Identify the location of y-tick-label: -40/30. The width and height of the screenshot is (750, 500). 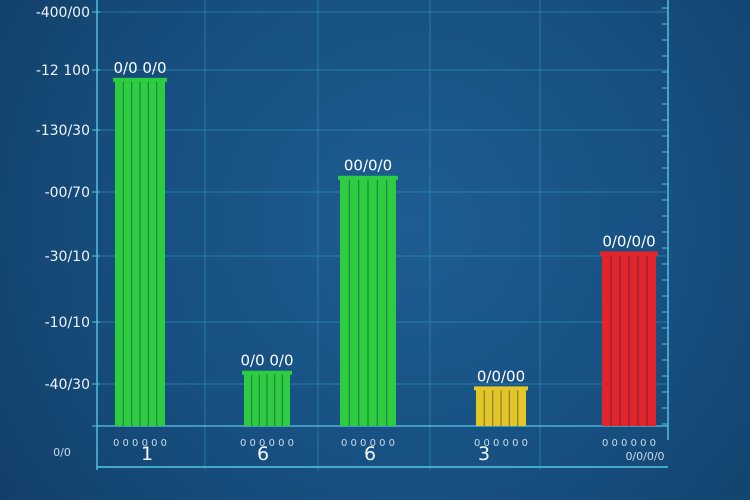
(67, 385).